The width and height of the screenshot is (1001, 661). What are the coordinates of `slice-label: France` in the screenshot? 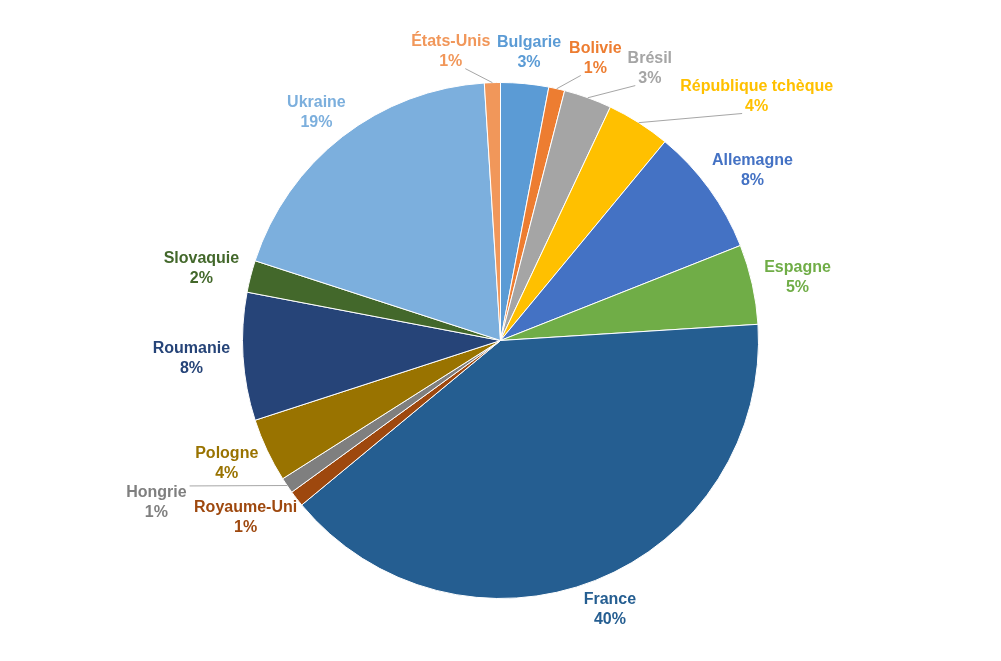 It's located at (610, 598).